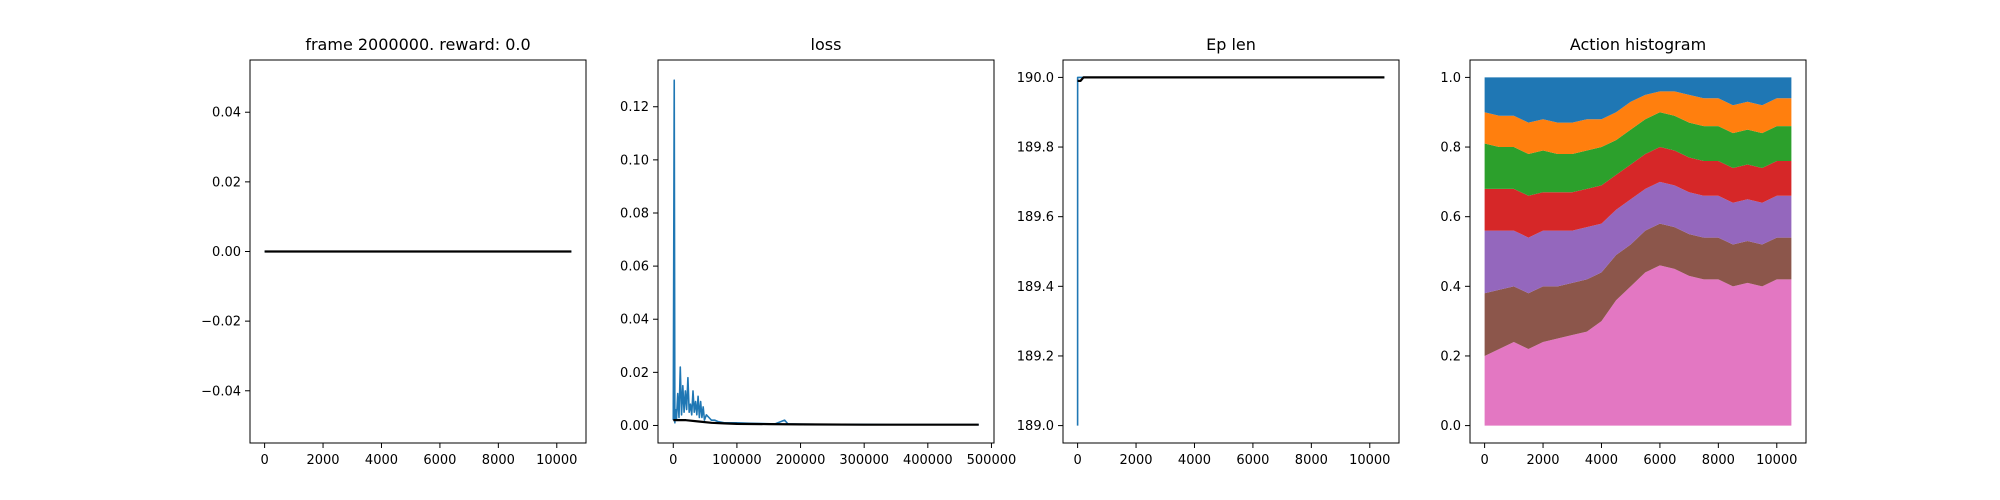 The height and width of the screenshot is (500, 2000). Describe the element at coordinates (801, 460) in the screenshot. I see `x-tick-label: 200000` at that location.